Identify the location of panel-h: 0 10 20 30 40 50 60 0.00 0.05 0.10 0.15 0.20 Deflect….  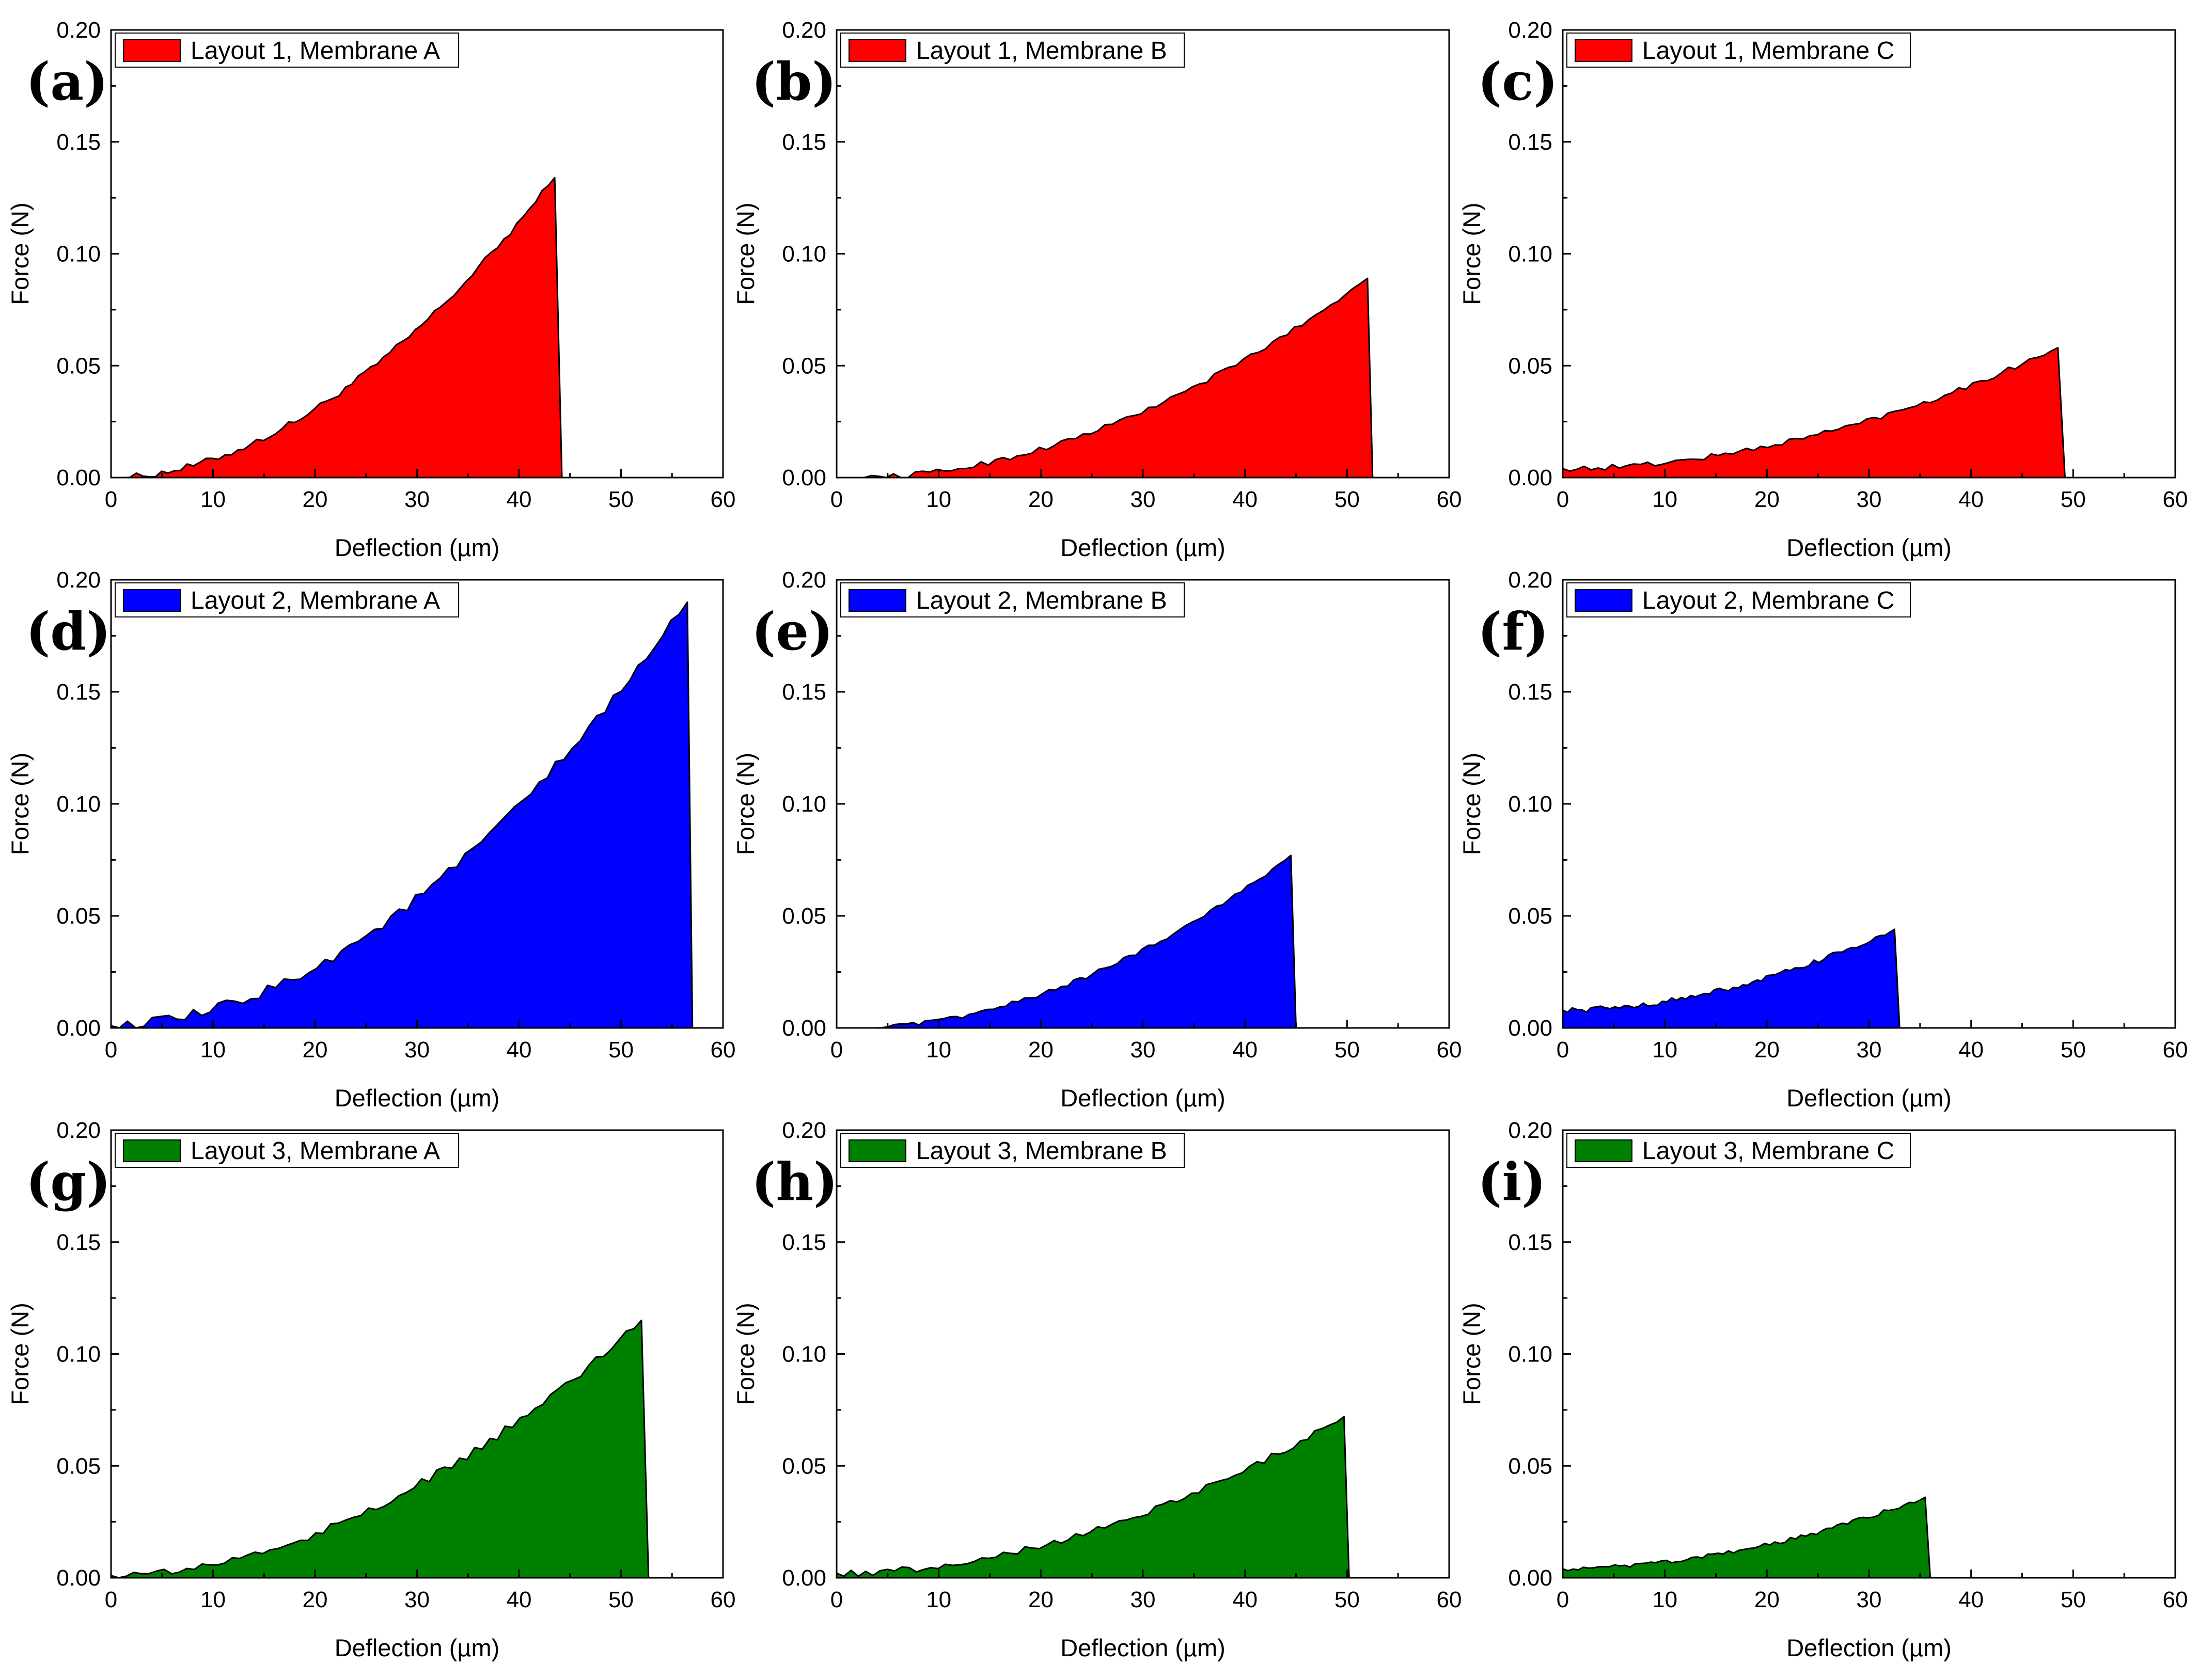
(1097, 1390).